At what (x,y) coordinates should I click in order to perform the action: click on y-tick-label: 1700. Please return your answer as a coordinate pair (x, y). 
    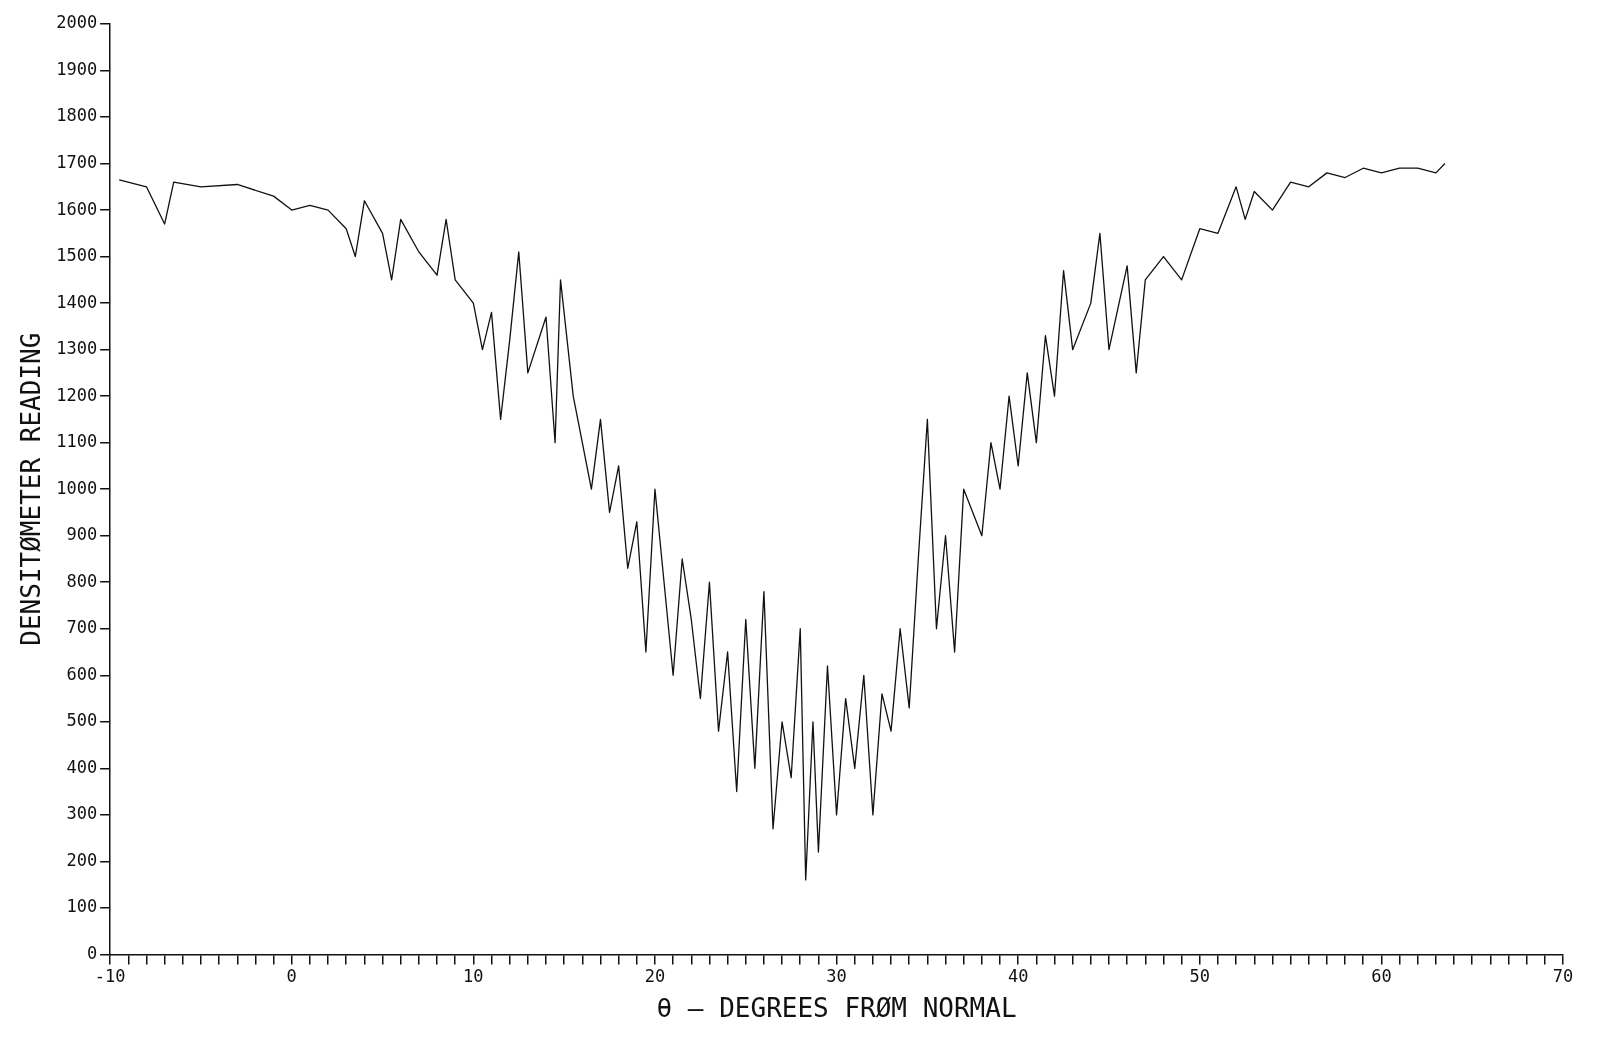
    Looking at the image, I should click on (77, 161).